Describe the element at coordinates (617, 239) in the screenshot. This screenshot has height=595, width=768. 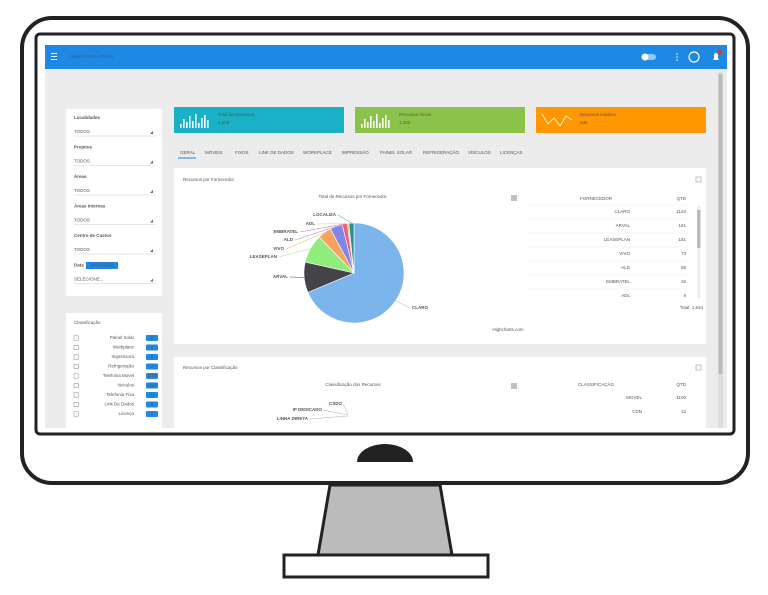
I see `table-cell: LEASEPLAN` at that location.